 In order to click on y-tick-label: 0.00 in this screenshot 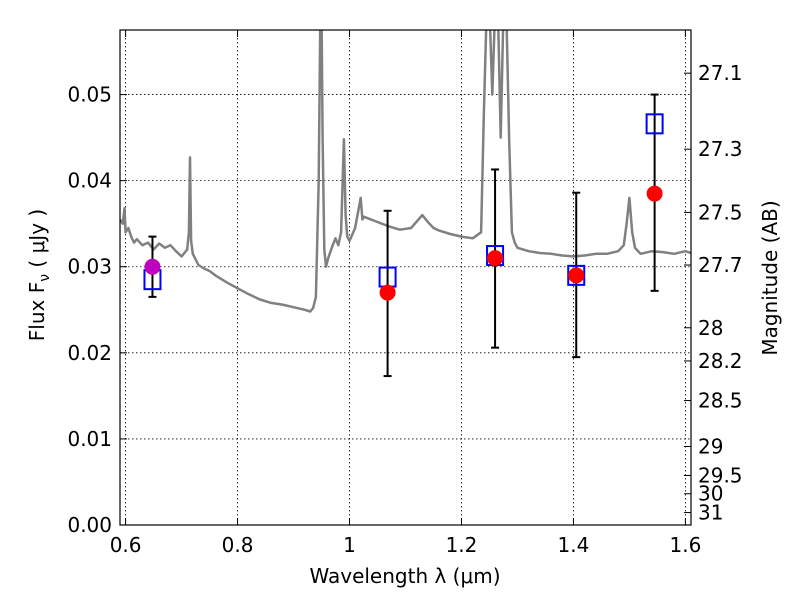, I will do `click(89, 525)`.